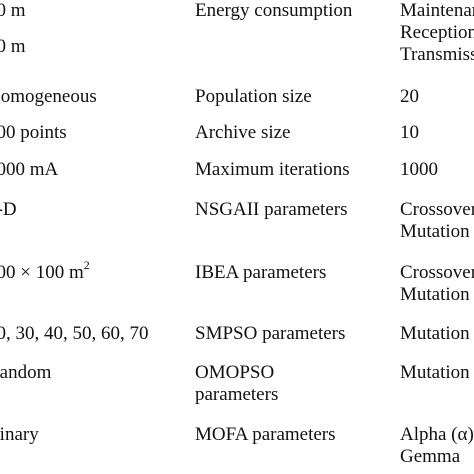 The image size is (474, 474). I want to click on table-cell: 20, so click(409, 96).